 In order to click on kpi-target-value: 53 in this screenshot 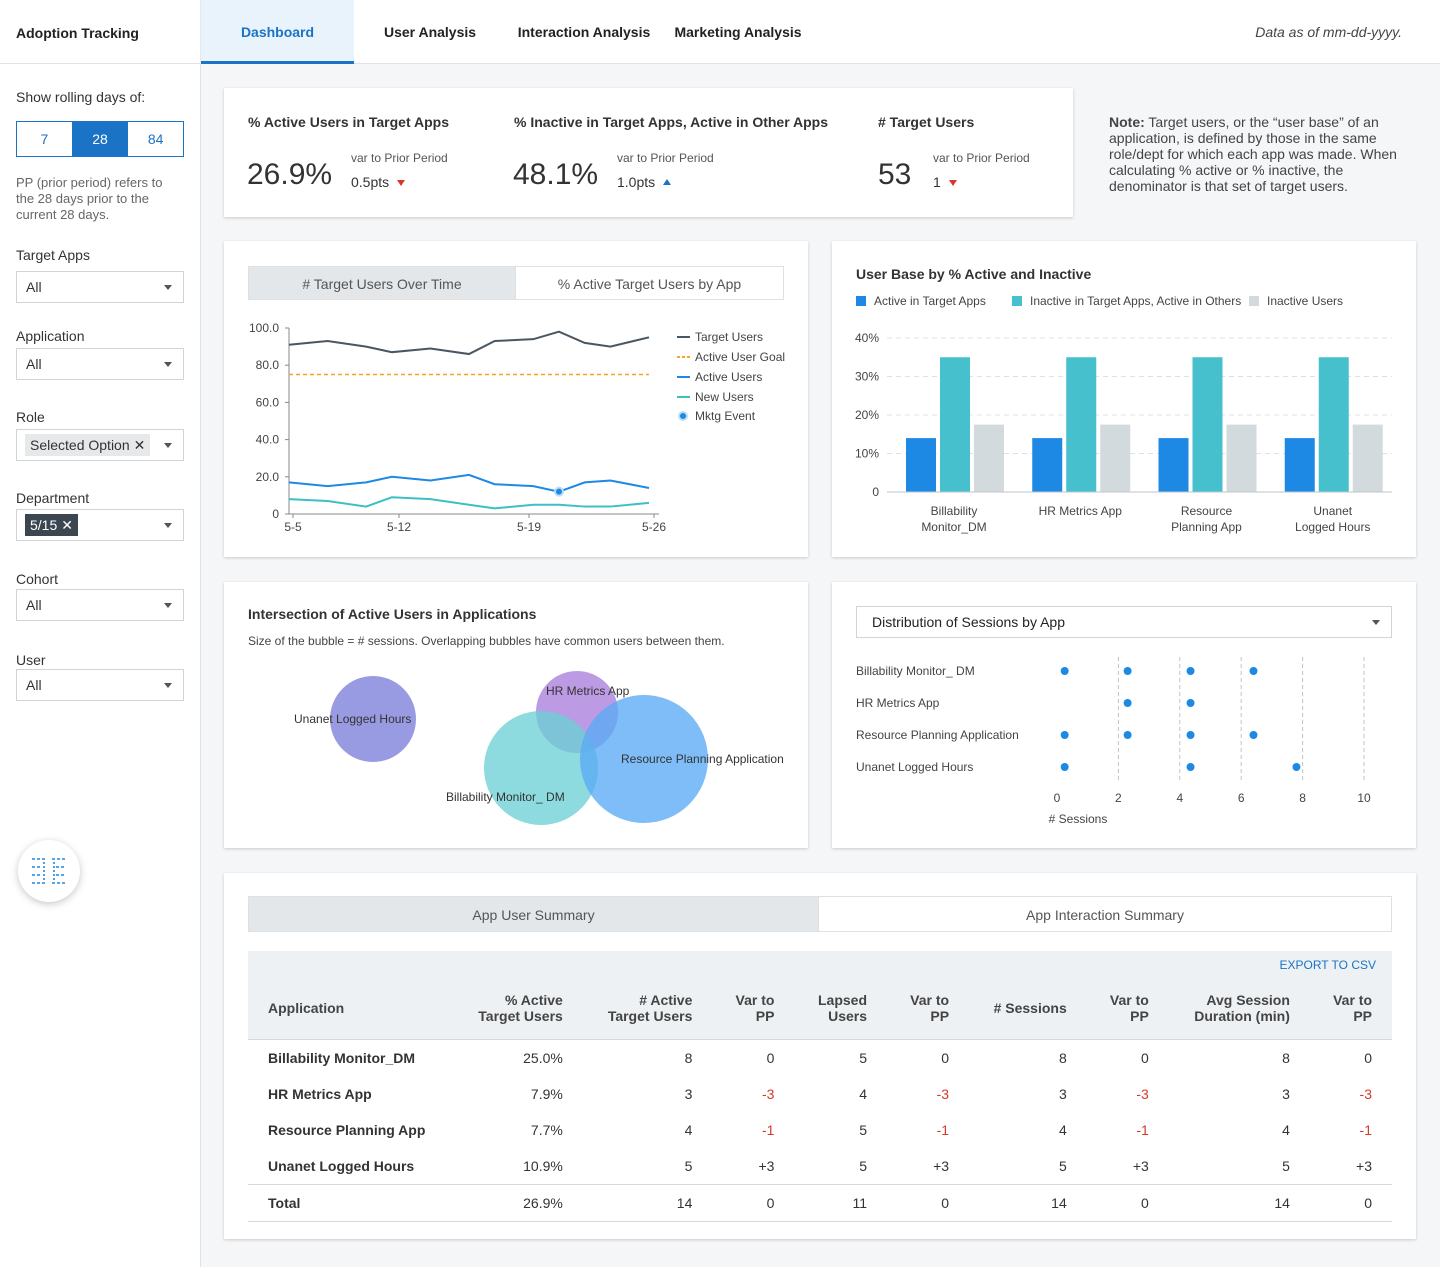, I will do `click(895, 174)`.